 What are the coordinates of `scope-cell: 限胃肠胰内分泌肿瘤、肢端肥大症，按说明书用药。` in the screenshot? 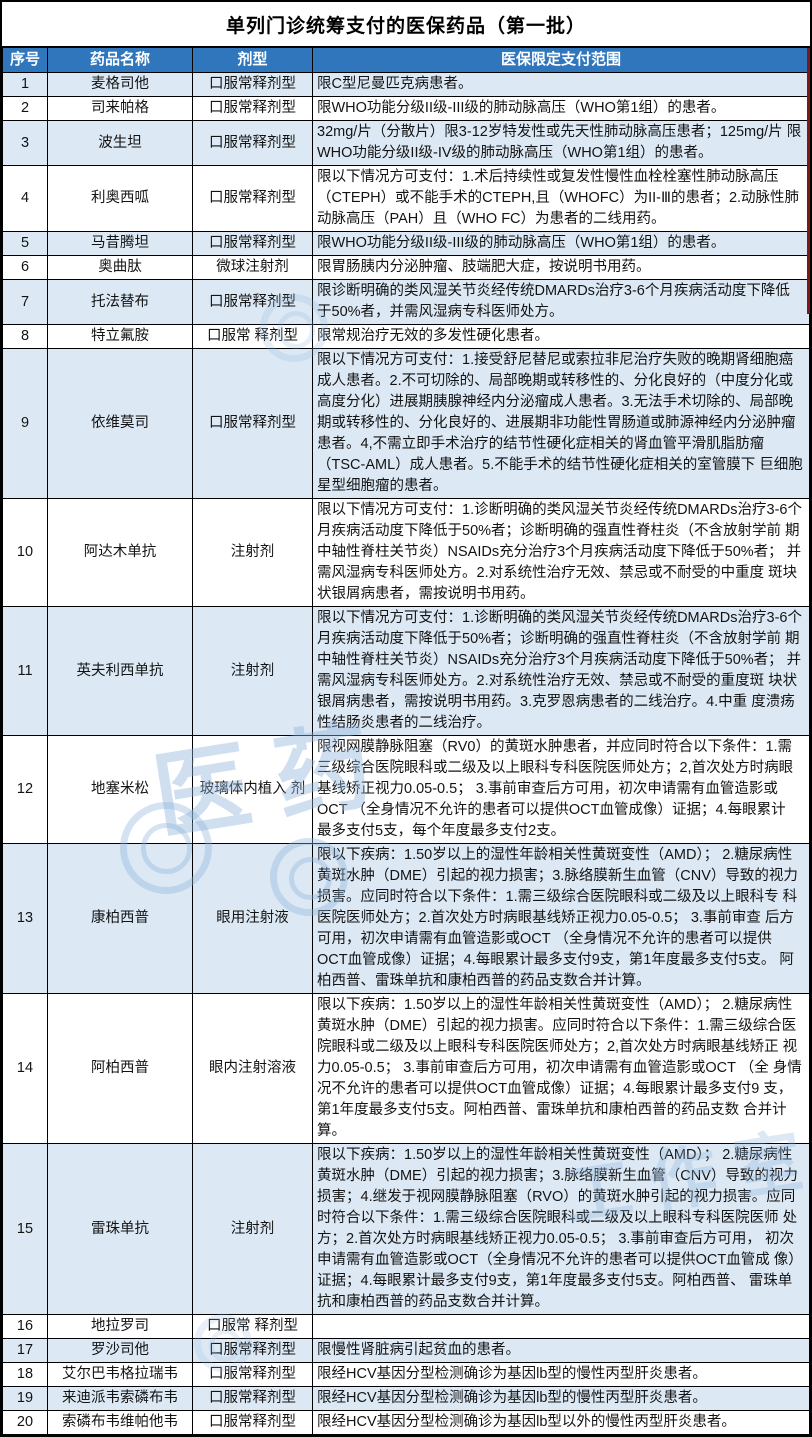 It's located at (561, 267).